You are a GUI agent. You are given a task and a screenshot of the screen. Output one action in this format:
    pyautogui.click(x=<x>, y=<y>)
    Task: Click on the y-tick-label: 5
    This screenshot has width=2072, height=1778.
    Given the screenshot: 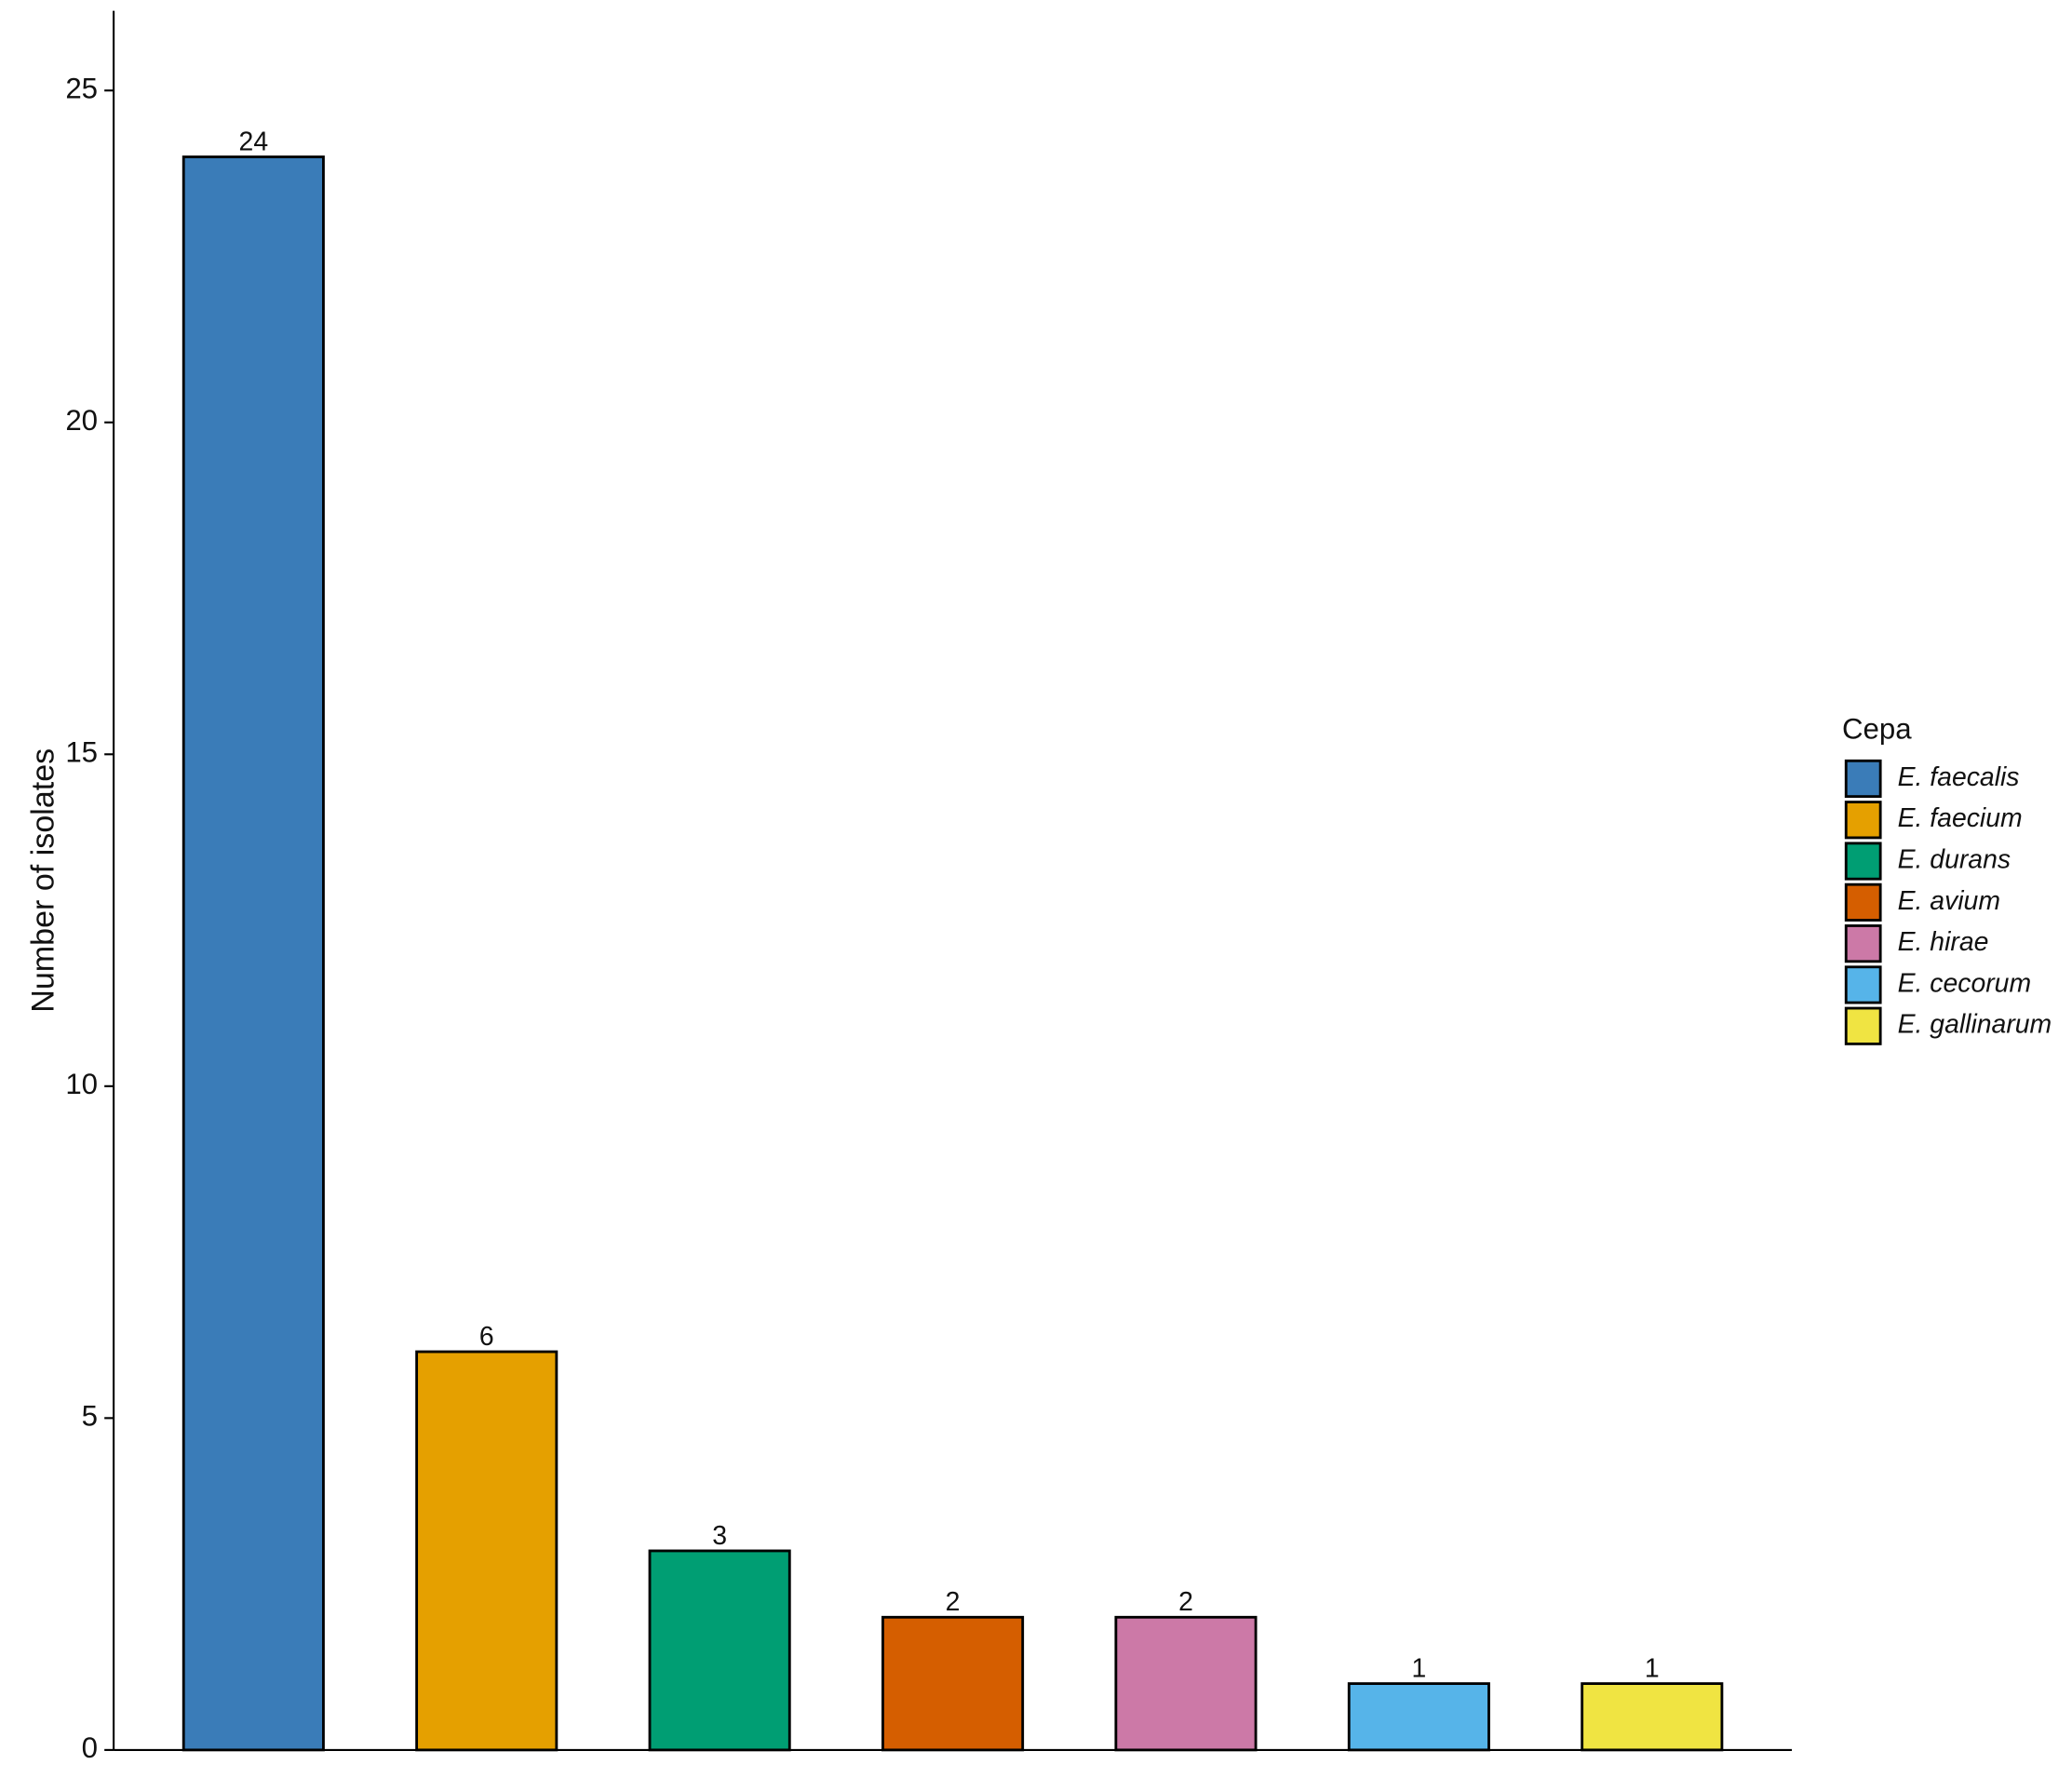 What is the action you would take?
    pyautogui.click(x=90, y=1416)
    